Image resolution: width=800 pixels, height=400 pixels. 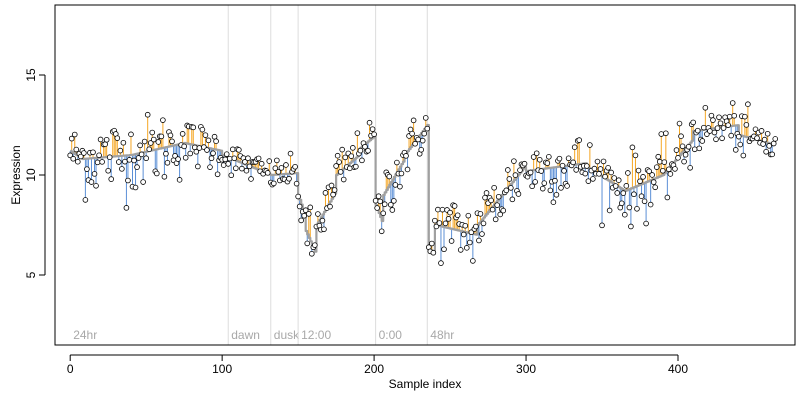 I want to click on y-tick-label: 10, so click(x=31, y=175).